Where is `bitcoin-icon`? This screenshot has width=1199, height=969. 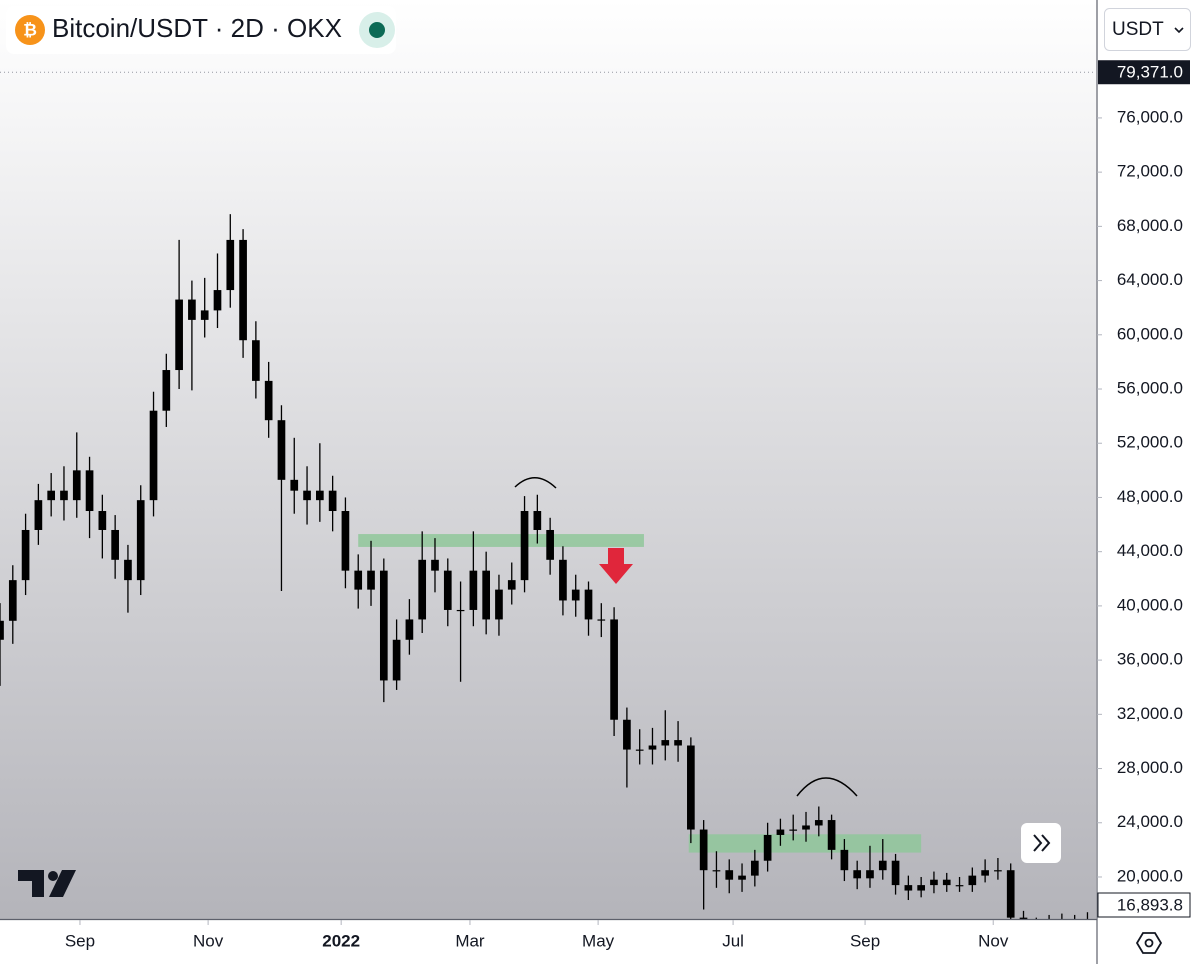 bitcoin-icon is located at coordinates (30, 30).